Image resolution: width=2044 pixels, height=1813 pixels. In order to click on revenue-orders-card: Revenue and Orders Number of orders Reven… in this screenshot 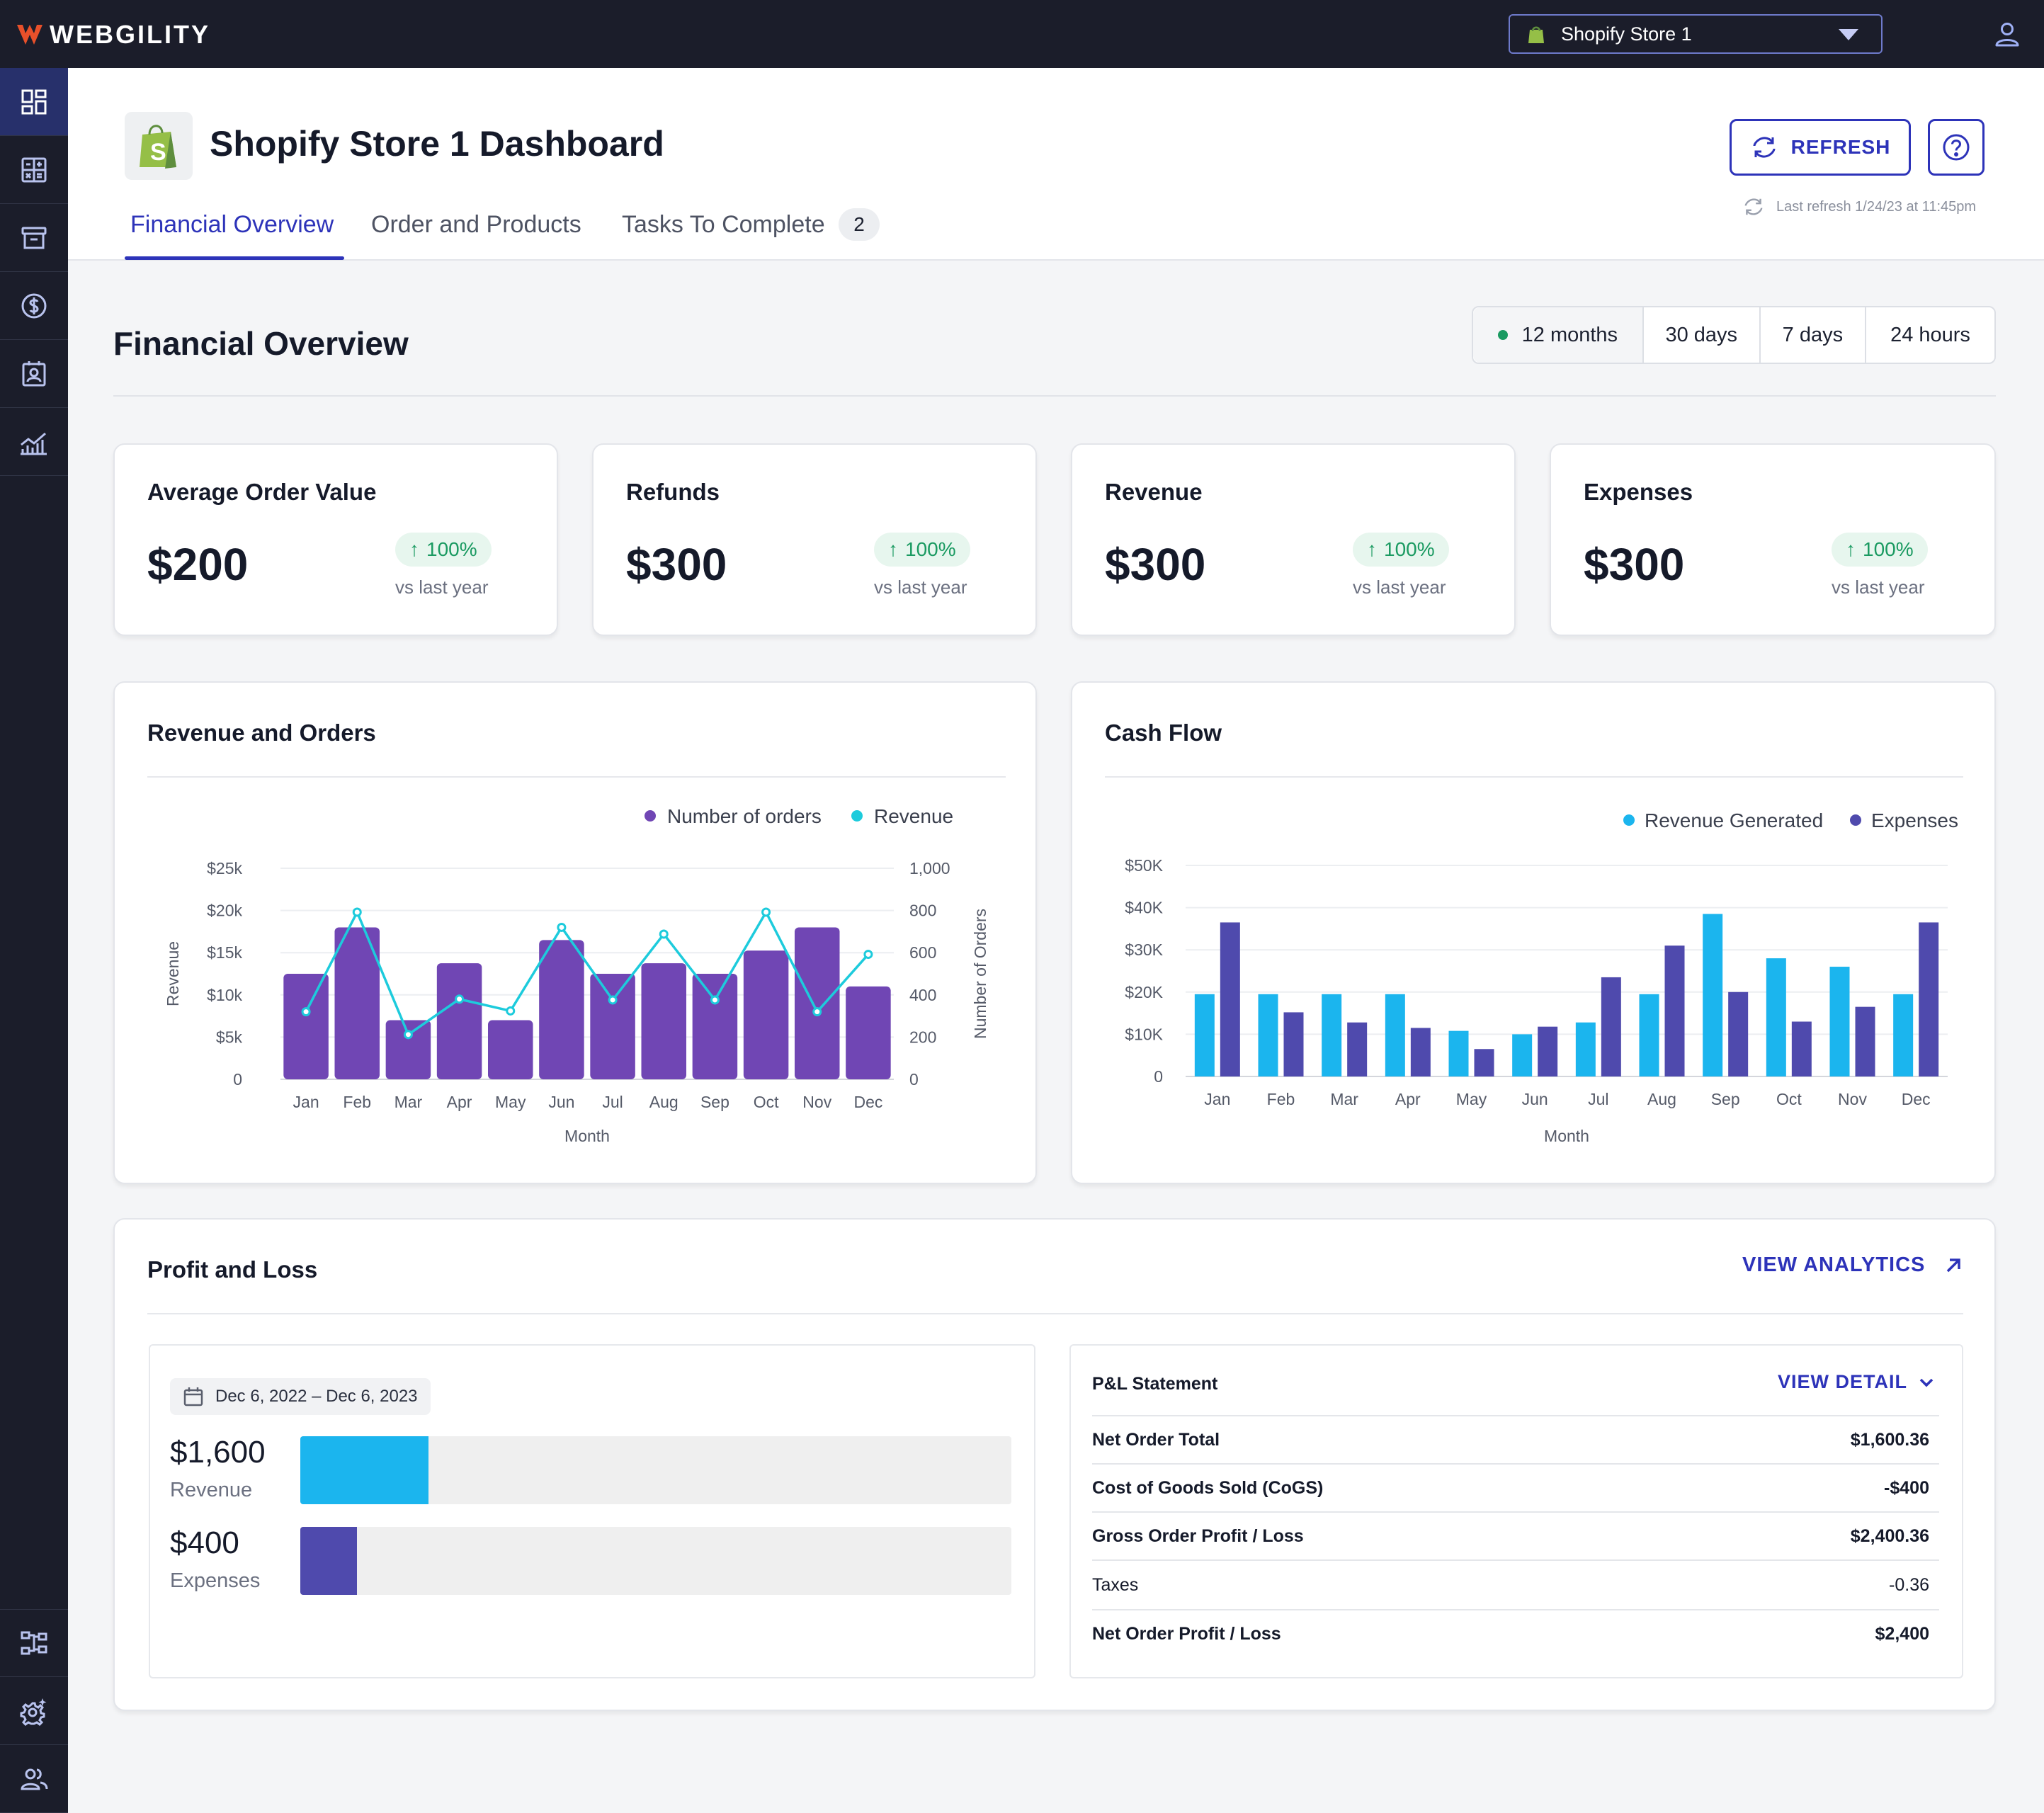, I will do `click(575, 932)`.